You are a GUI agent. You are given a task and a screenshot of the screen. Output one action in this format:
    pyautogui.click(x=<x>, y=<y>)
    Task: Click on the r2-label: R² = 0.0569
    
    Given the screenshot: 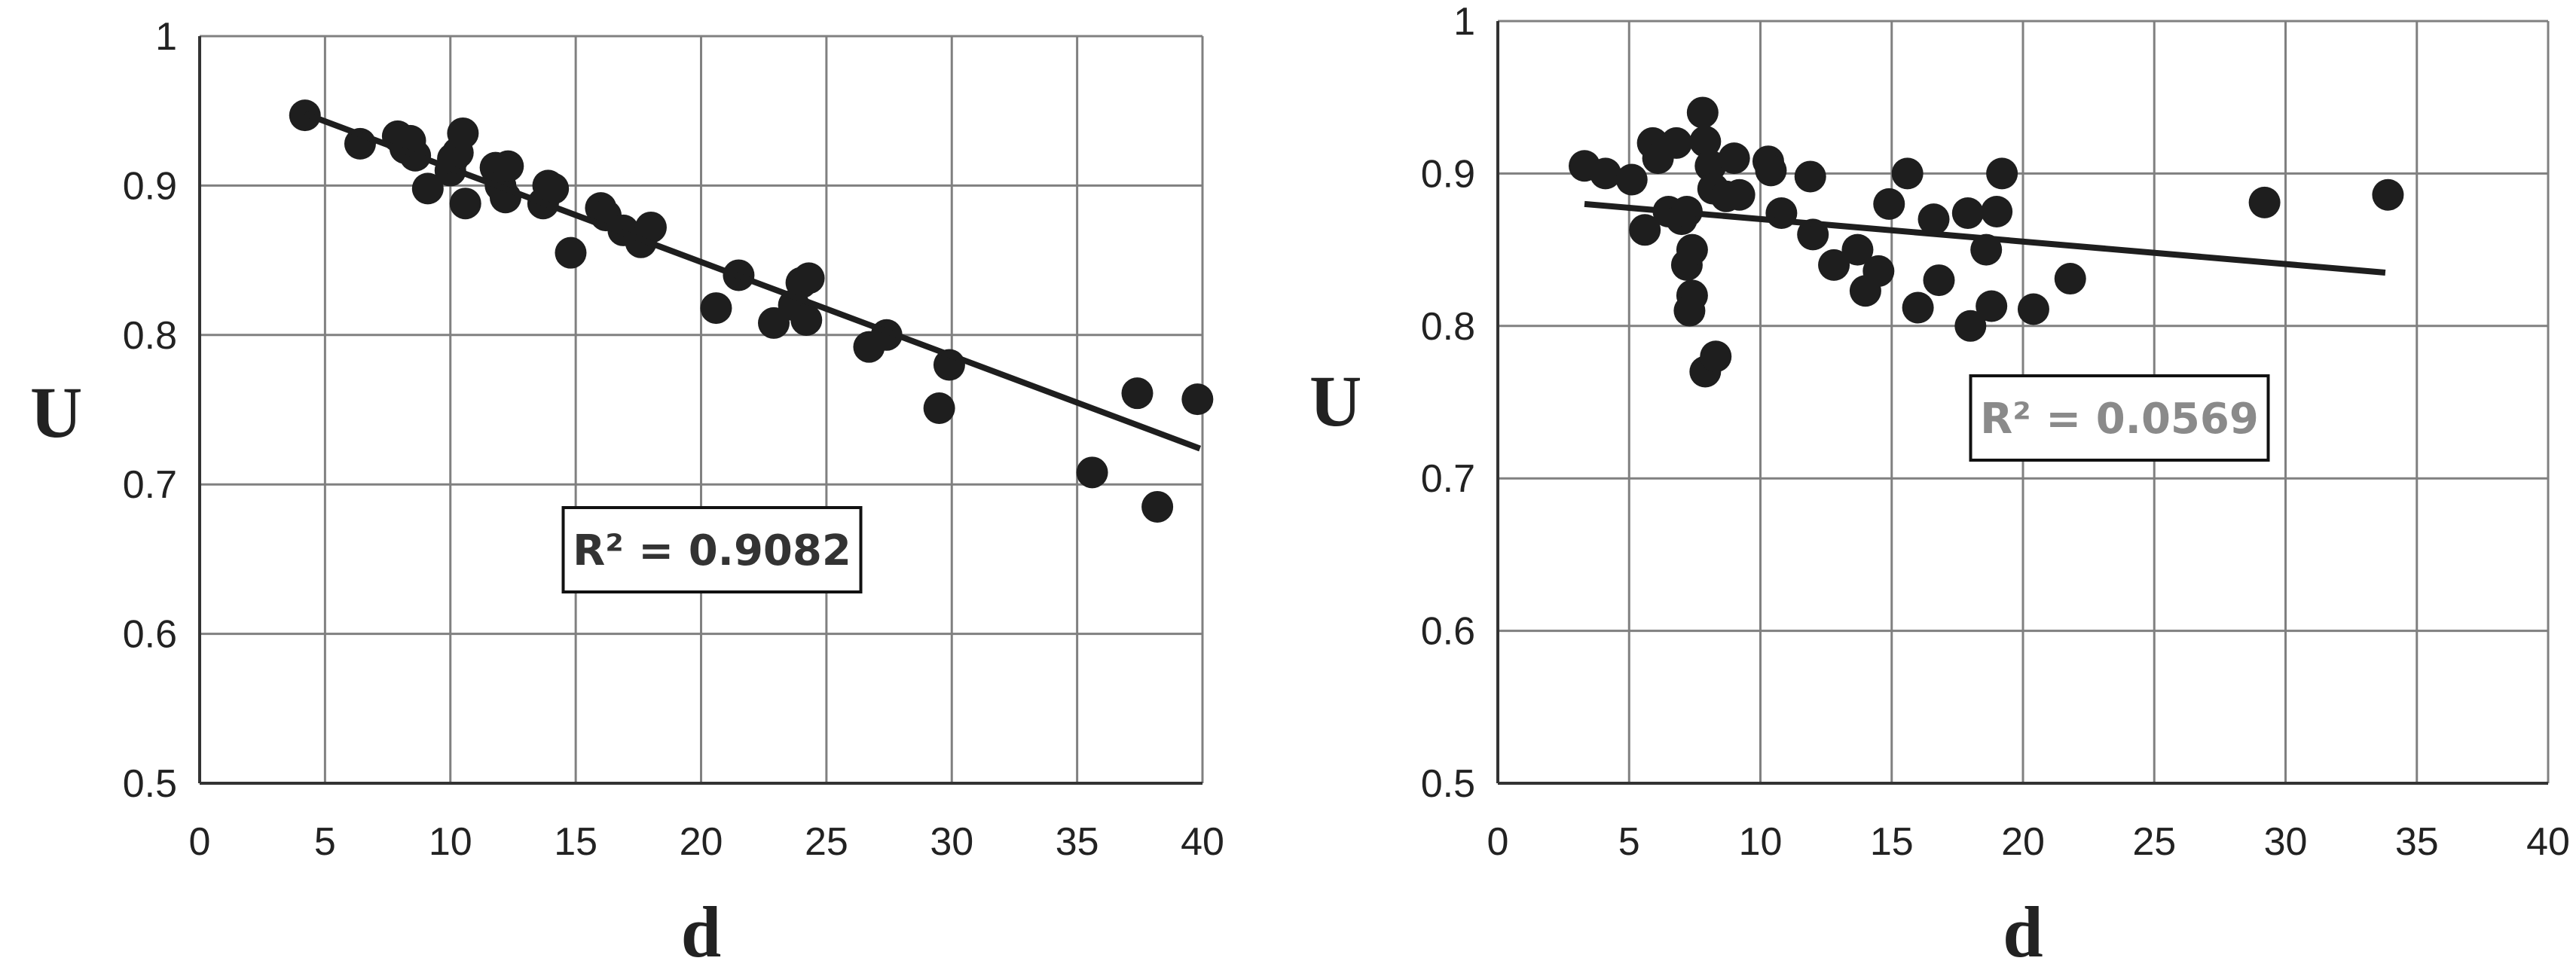 What is the action you would take?
    pyautogui.click(x=2119, y=419)
    